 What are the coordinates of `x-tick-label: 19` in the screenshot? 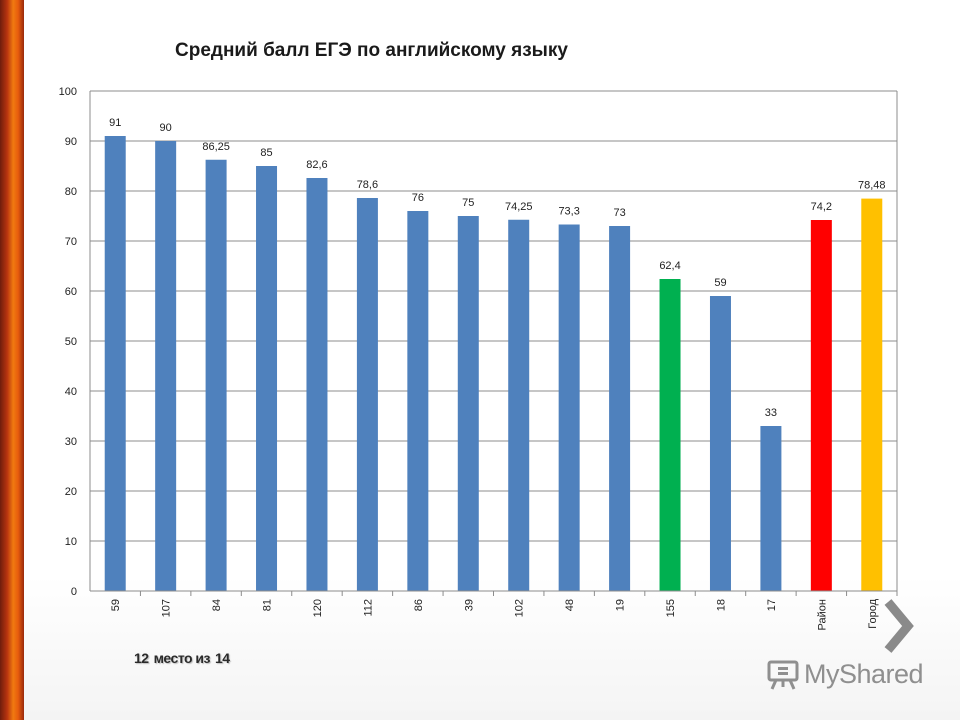 It's located at (621, 605).